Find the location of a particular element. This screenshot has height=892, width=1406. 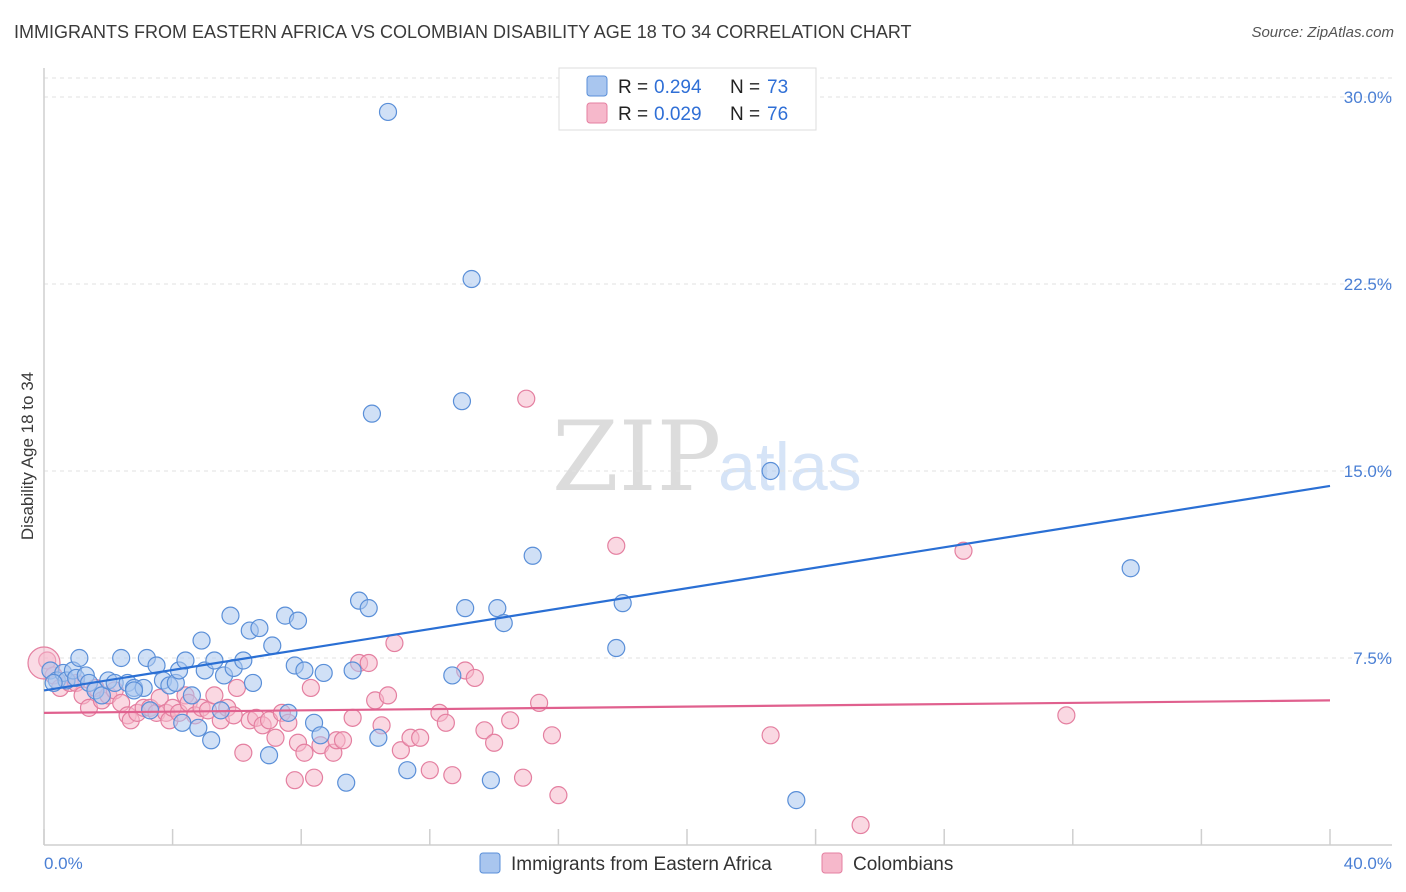

legend-r-value-blue: 0.294 is located at coordinates (678, 87).